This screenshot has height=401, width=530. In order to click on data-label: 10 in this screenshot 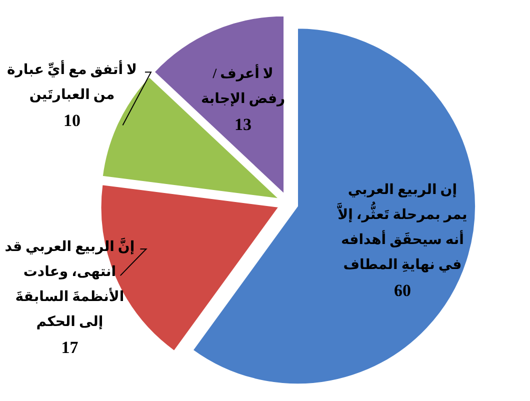, I will do `click(72, 121)`.